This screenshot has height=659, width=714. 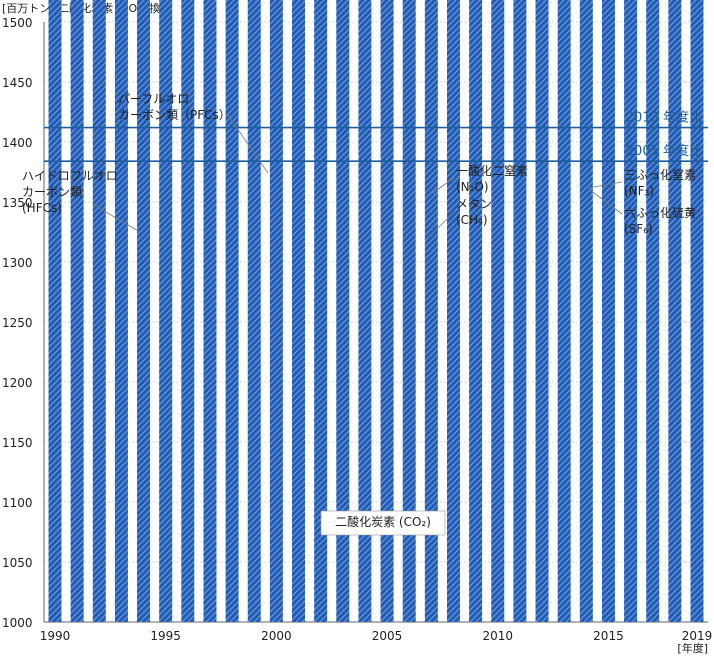 I want to click on label-box, so click(x=383, y=523).